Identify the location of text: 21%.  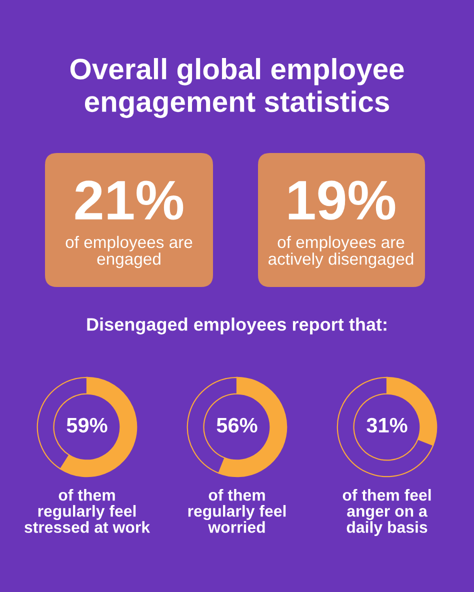
(129, 200).